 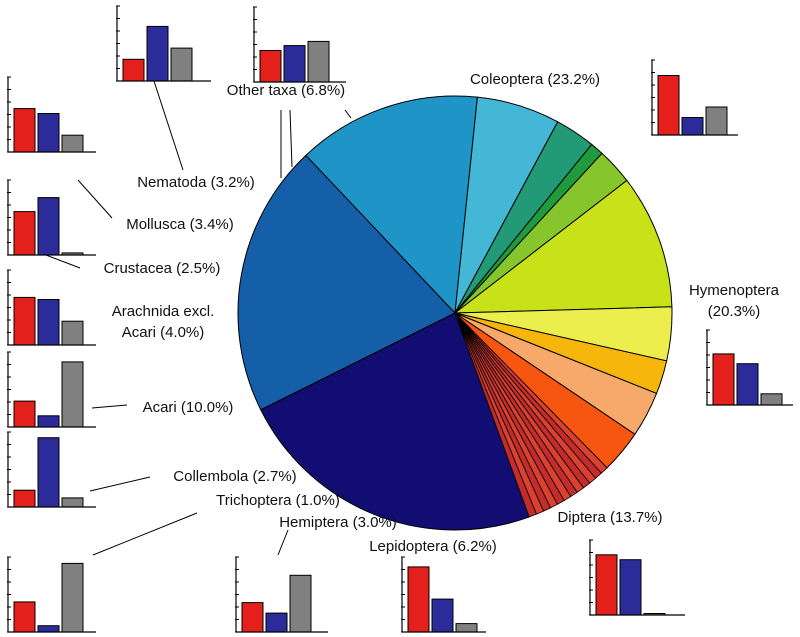 What do you see at coordinates (196, 182) in the screenshot?
I see `label-nematoda: Nematoda (3.2%)` at bounding box center [196, 182].